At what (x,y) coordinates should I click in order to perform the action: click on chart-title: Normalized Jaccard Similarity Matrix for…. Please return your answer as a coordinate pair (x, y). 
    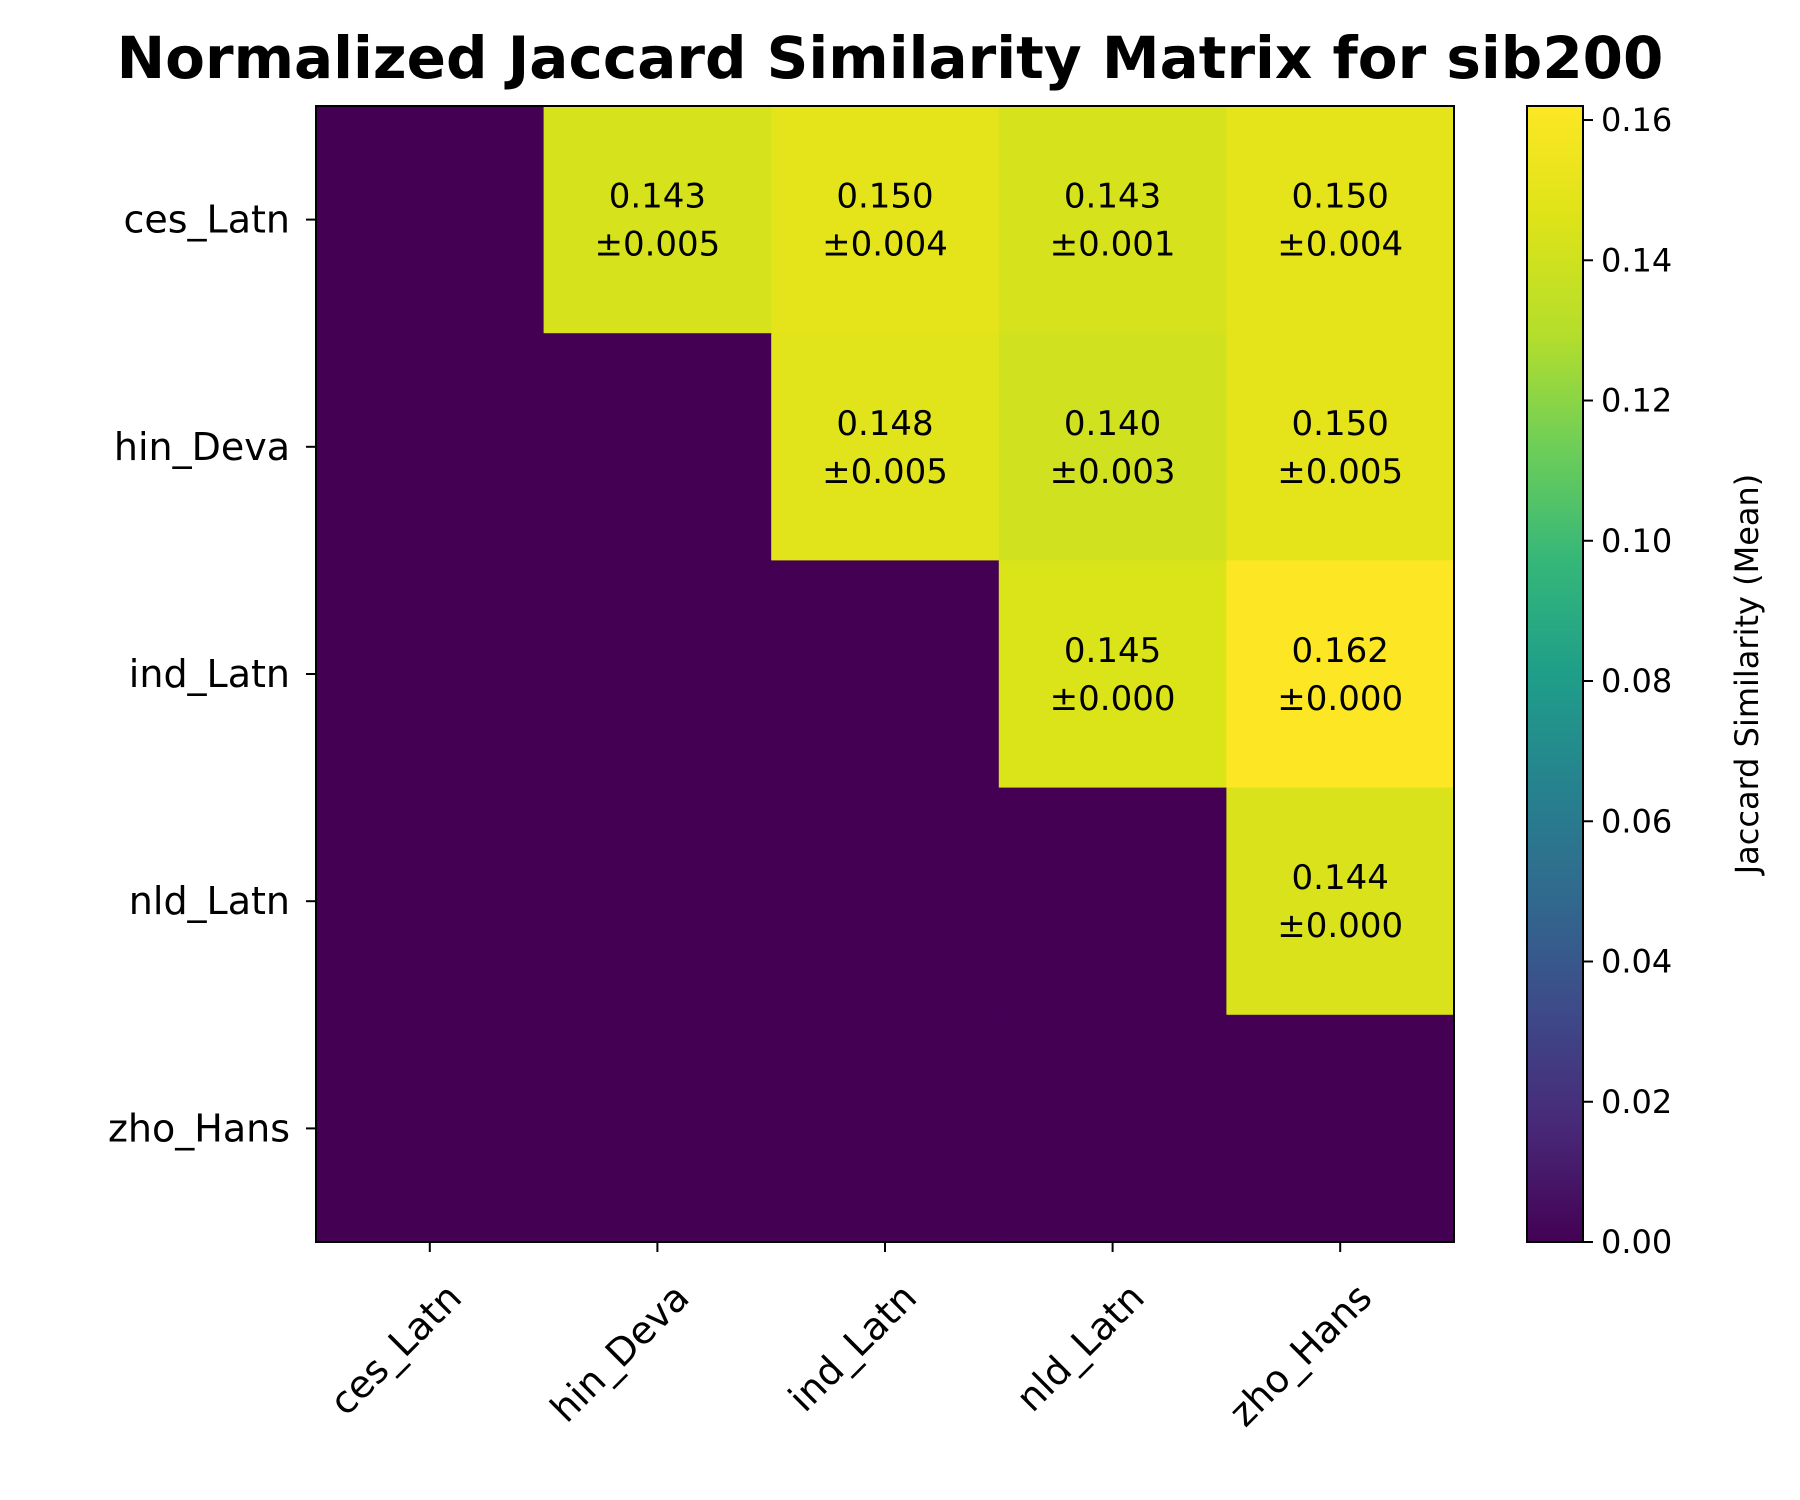
    Looking at the image, I should click on (890, 58).